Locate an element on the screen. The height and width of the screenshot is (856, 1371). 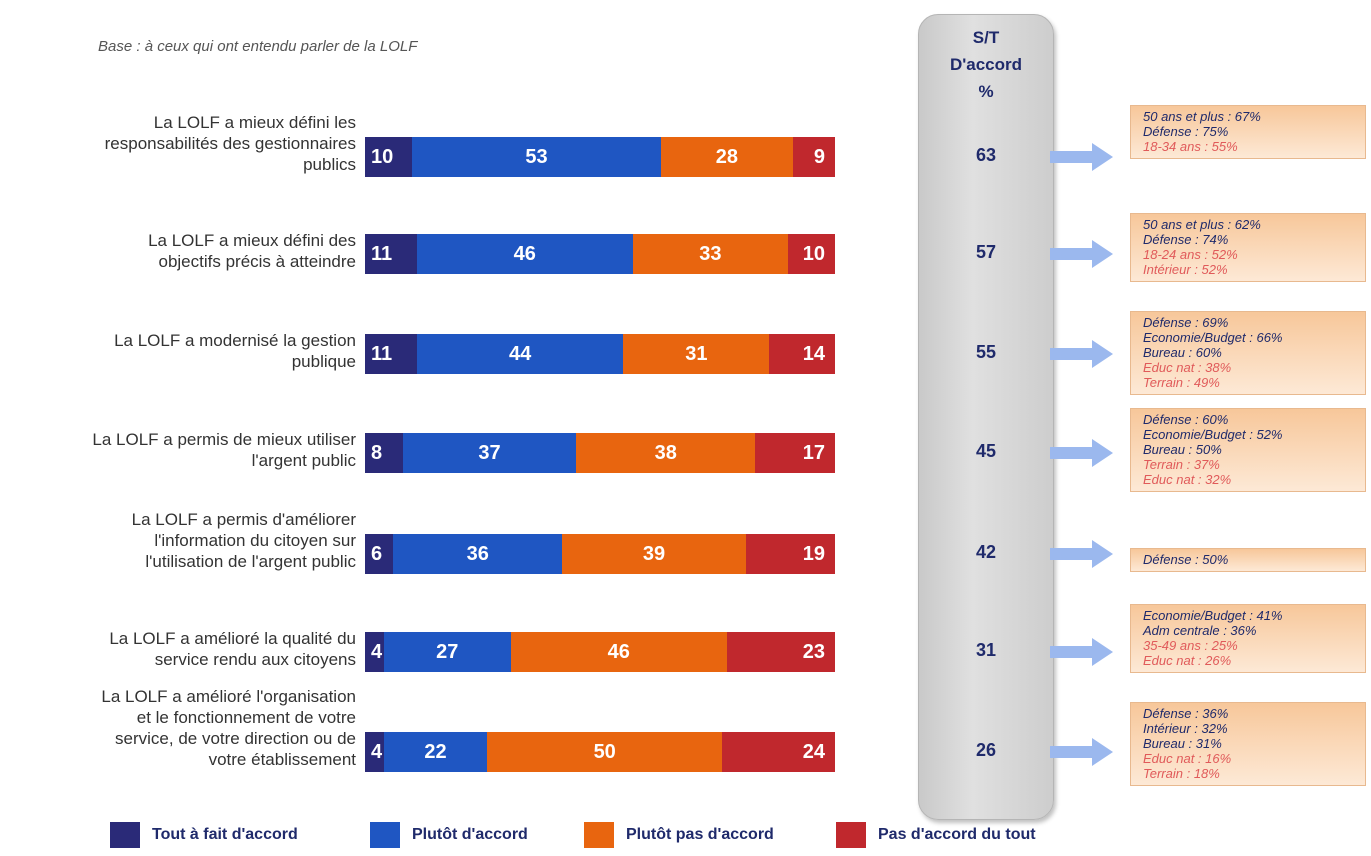
segment-detail-line: Educ nat : 38% is located at coordinates (1187, 367).